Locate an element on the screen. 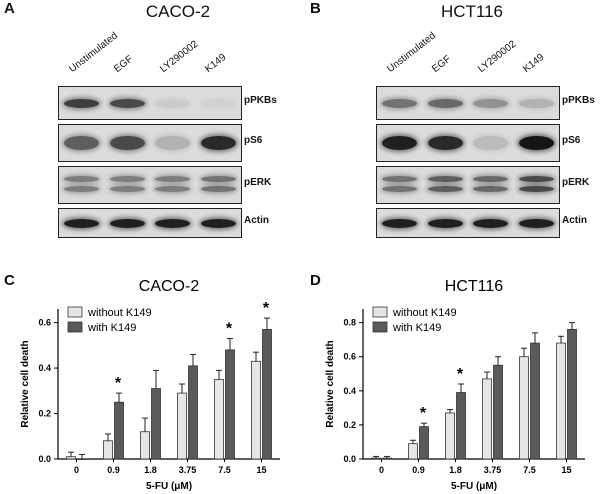  chart-title: CACO-2 is located at coordinates (169, 286).